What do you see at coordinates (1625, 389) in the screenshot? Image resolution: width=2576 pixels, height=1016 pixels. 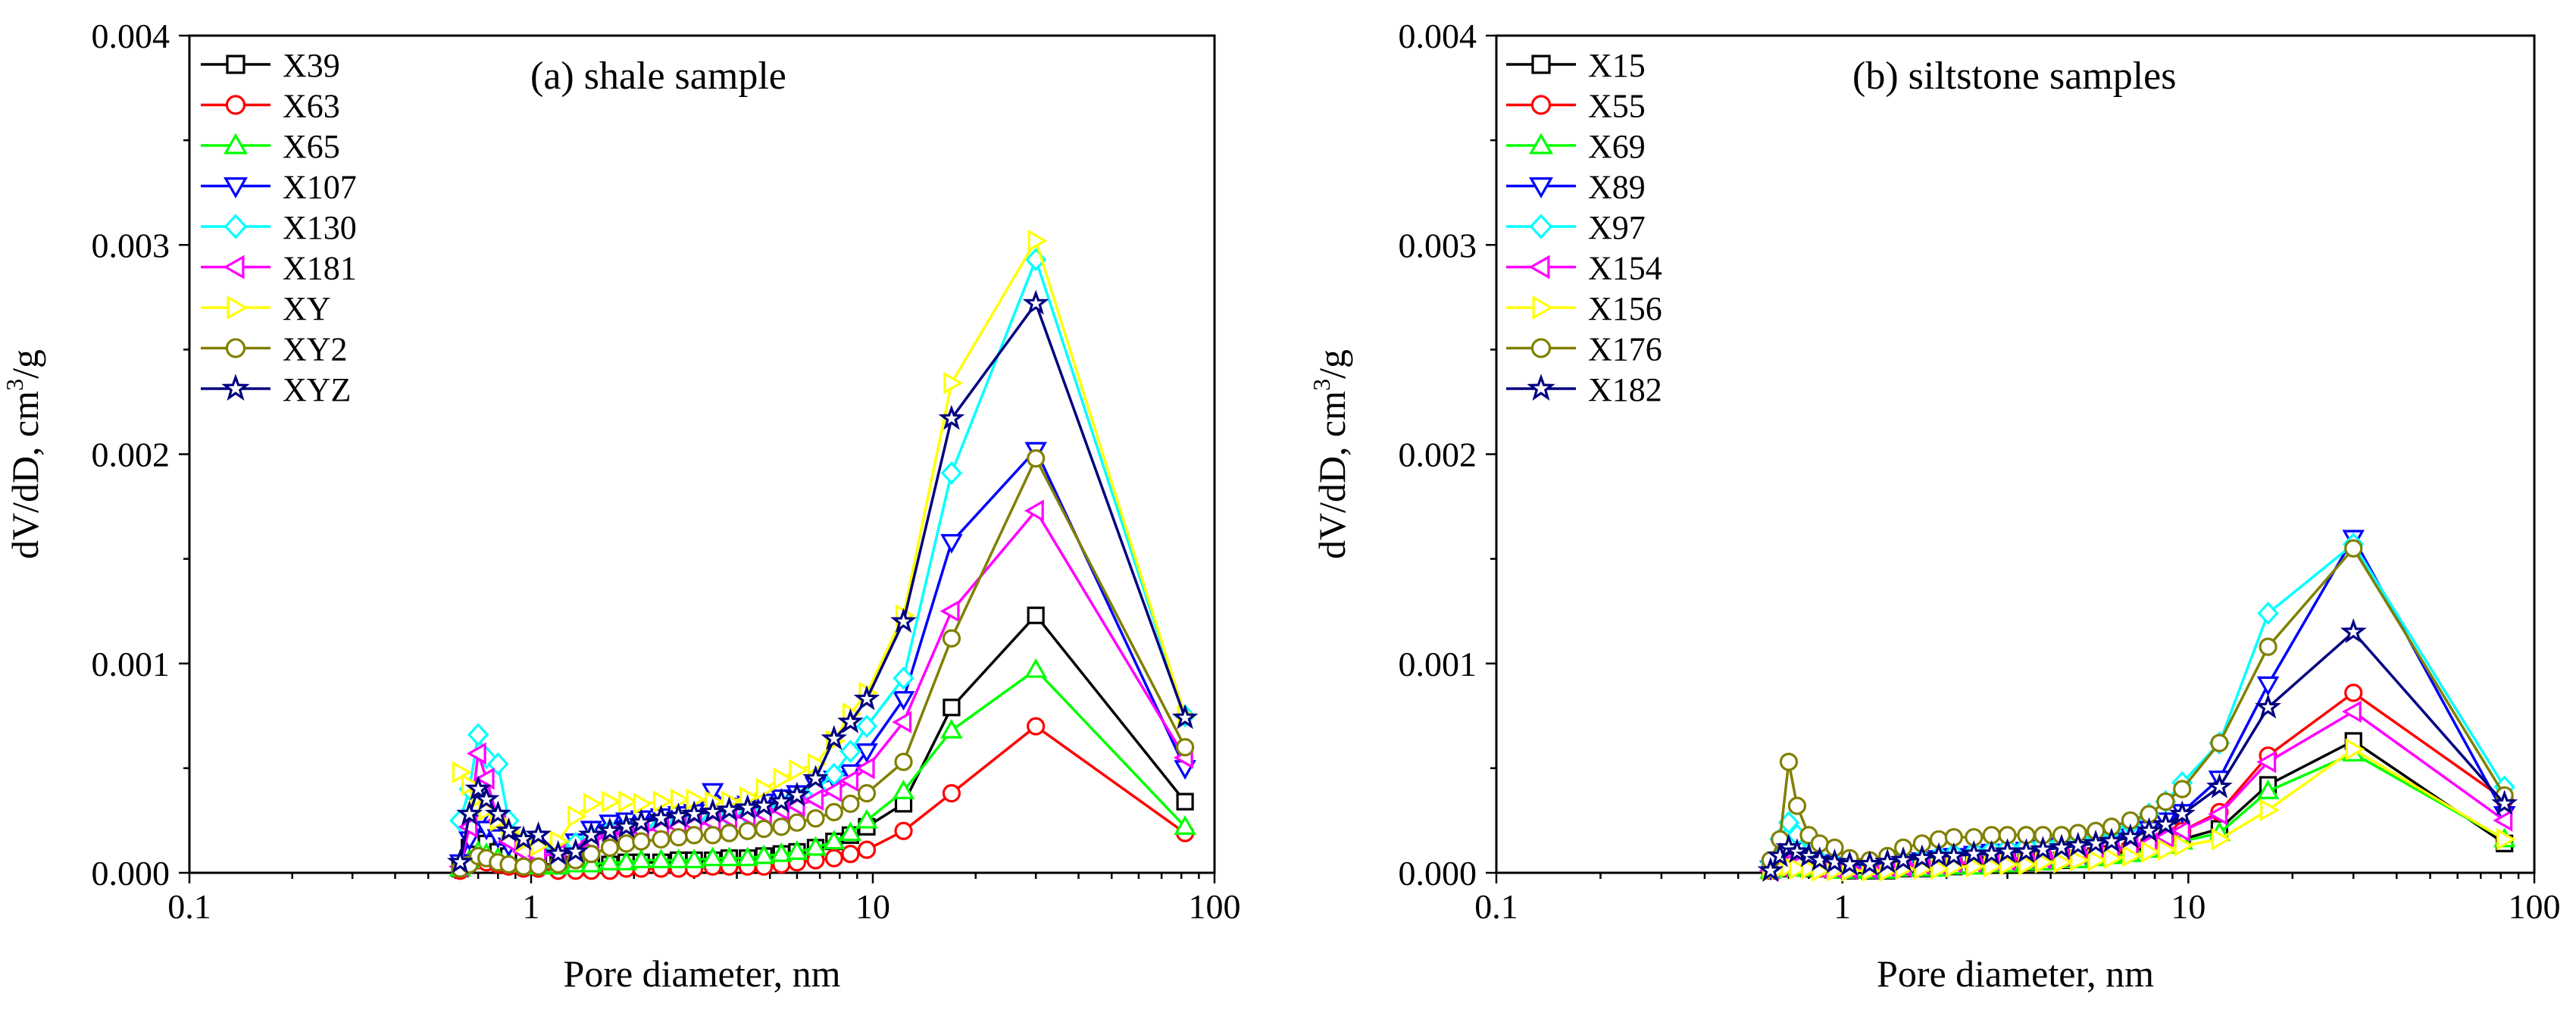 I see `legend-label: X182` at bounding box center [1625, 389].